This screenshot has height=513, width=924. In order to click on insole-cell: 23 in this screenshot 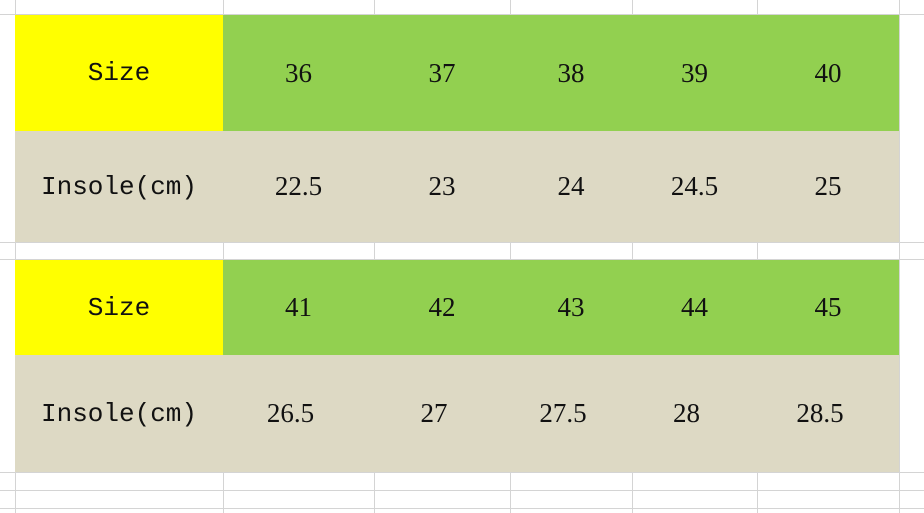, I will do `click(442, 186)`.